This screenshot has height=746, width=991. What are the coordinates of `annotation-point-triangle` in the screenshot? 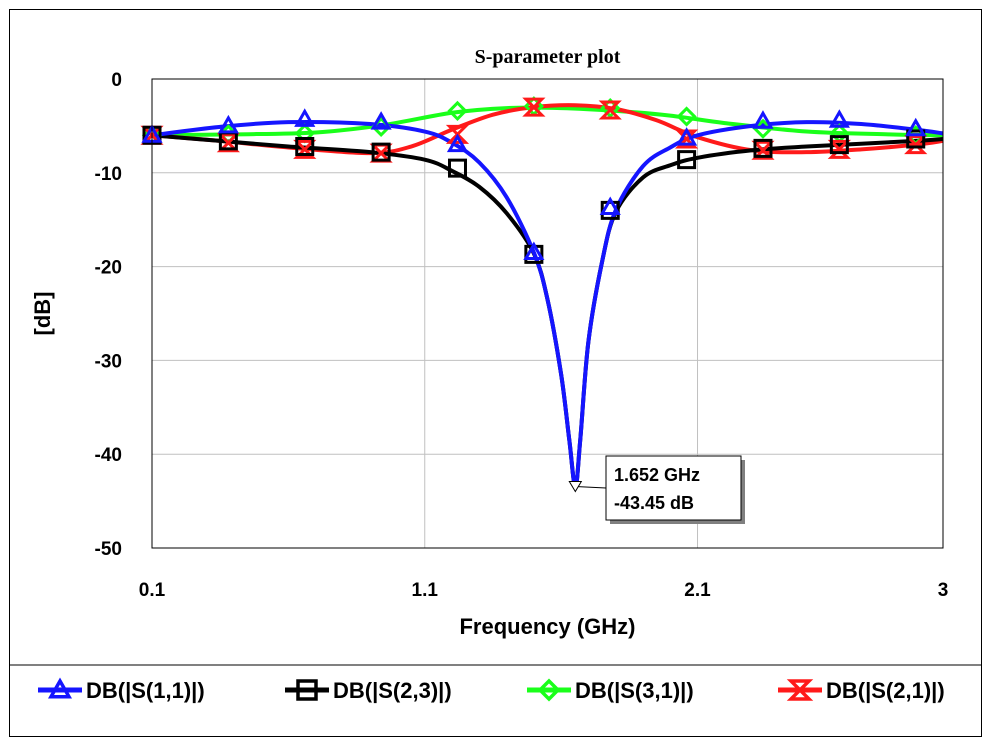 It's located at (575, 487).